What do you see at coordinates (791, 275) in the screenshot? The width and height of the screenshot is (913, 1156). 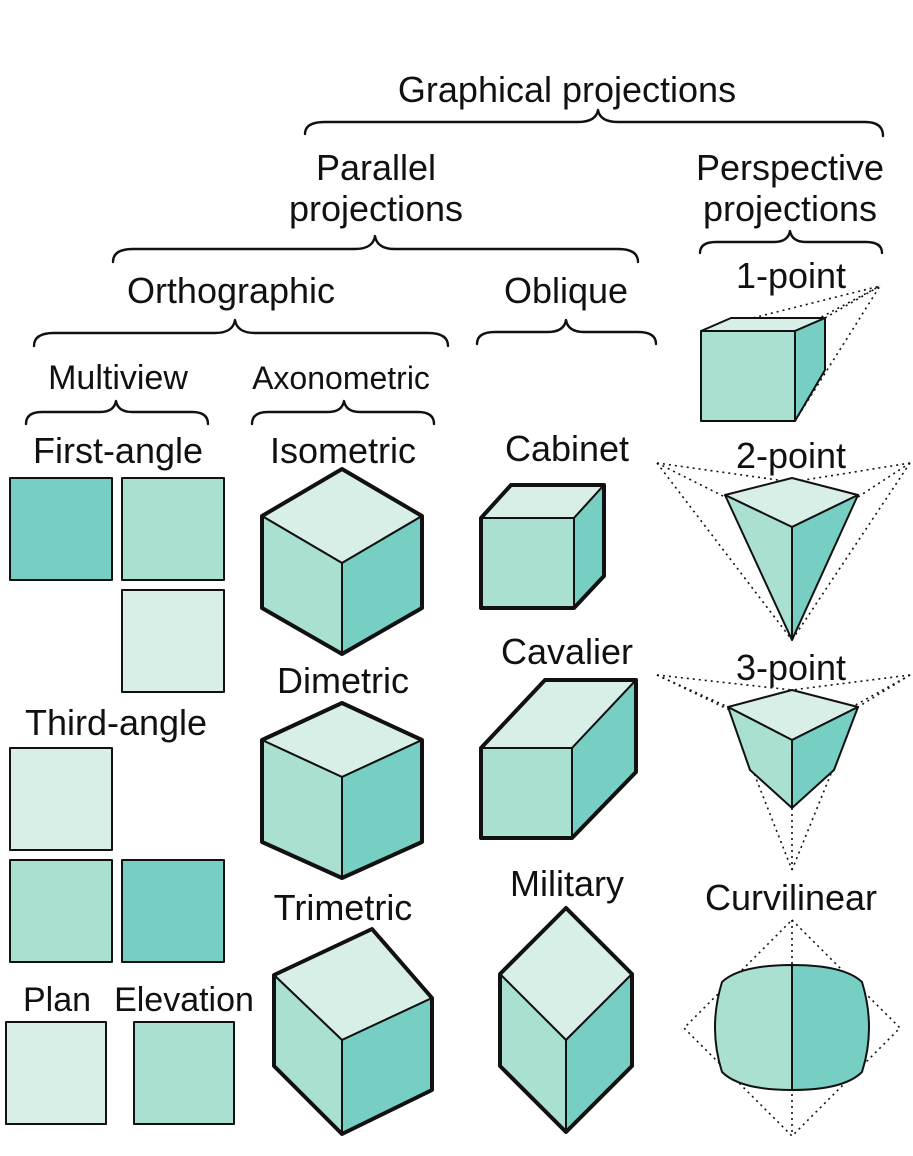 I see `label-1-point: 1-point` at bounding box center [791, 275].